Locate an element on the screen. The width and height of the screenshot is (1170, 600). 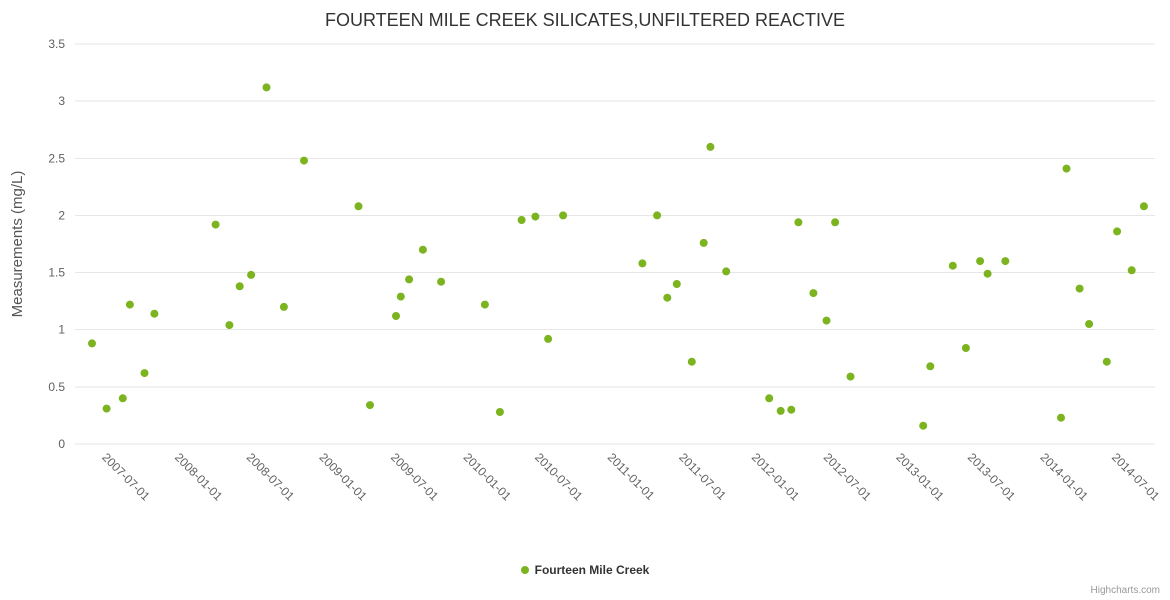
x-tick-label: 2007-07-01 is located at coordinates (126, 477).